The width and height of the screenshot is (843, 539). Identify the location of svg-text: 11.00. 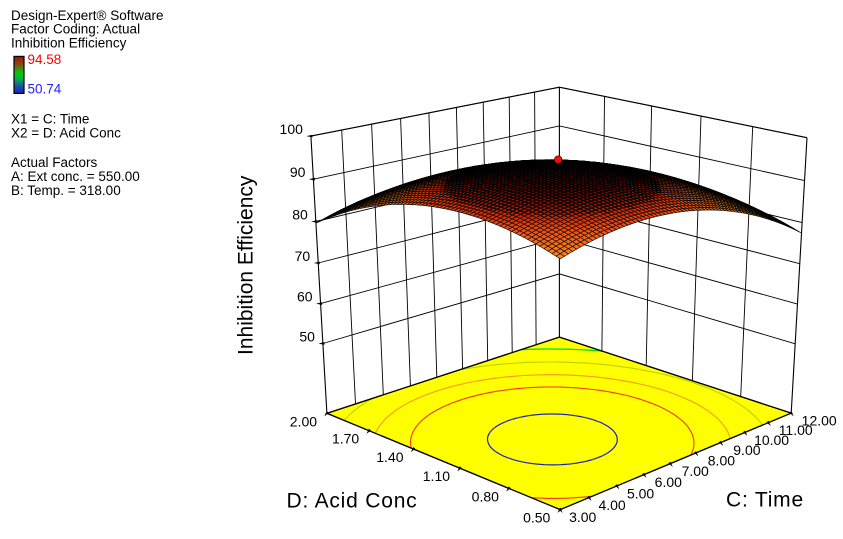
(796, 430).